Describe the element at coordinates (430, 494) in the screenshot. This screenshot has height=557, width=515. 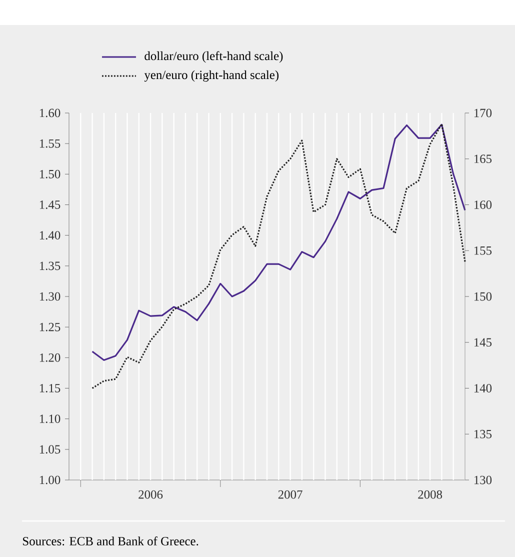
I see `x-tick-label: 2008` at that location.